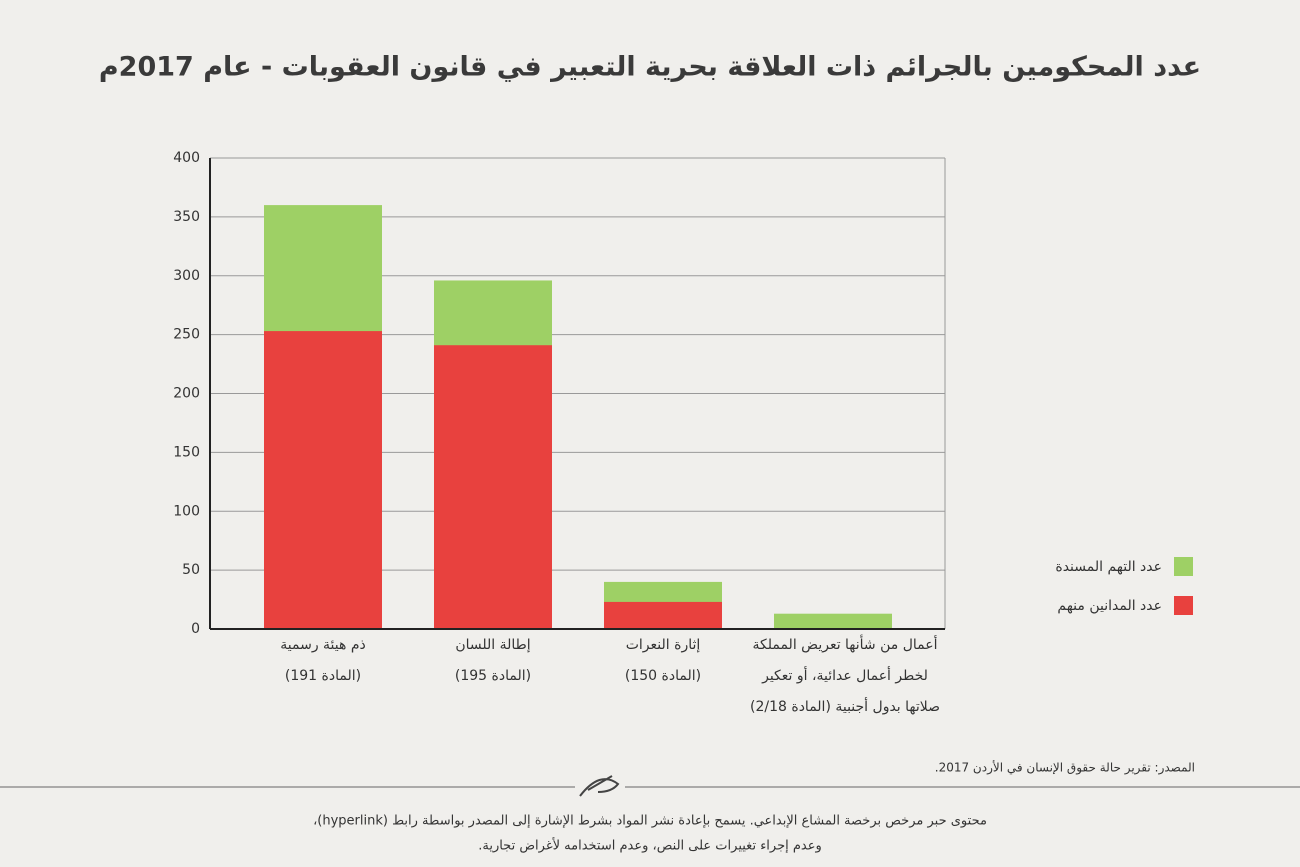  What do you see at coordinates (186, 511) in the screenshot?
I see `y-tick-label: 100` at bounding box center [186, 511].